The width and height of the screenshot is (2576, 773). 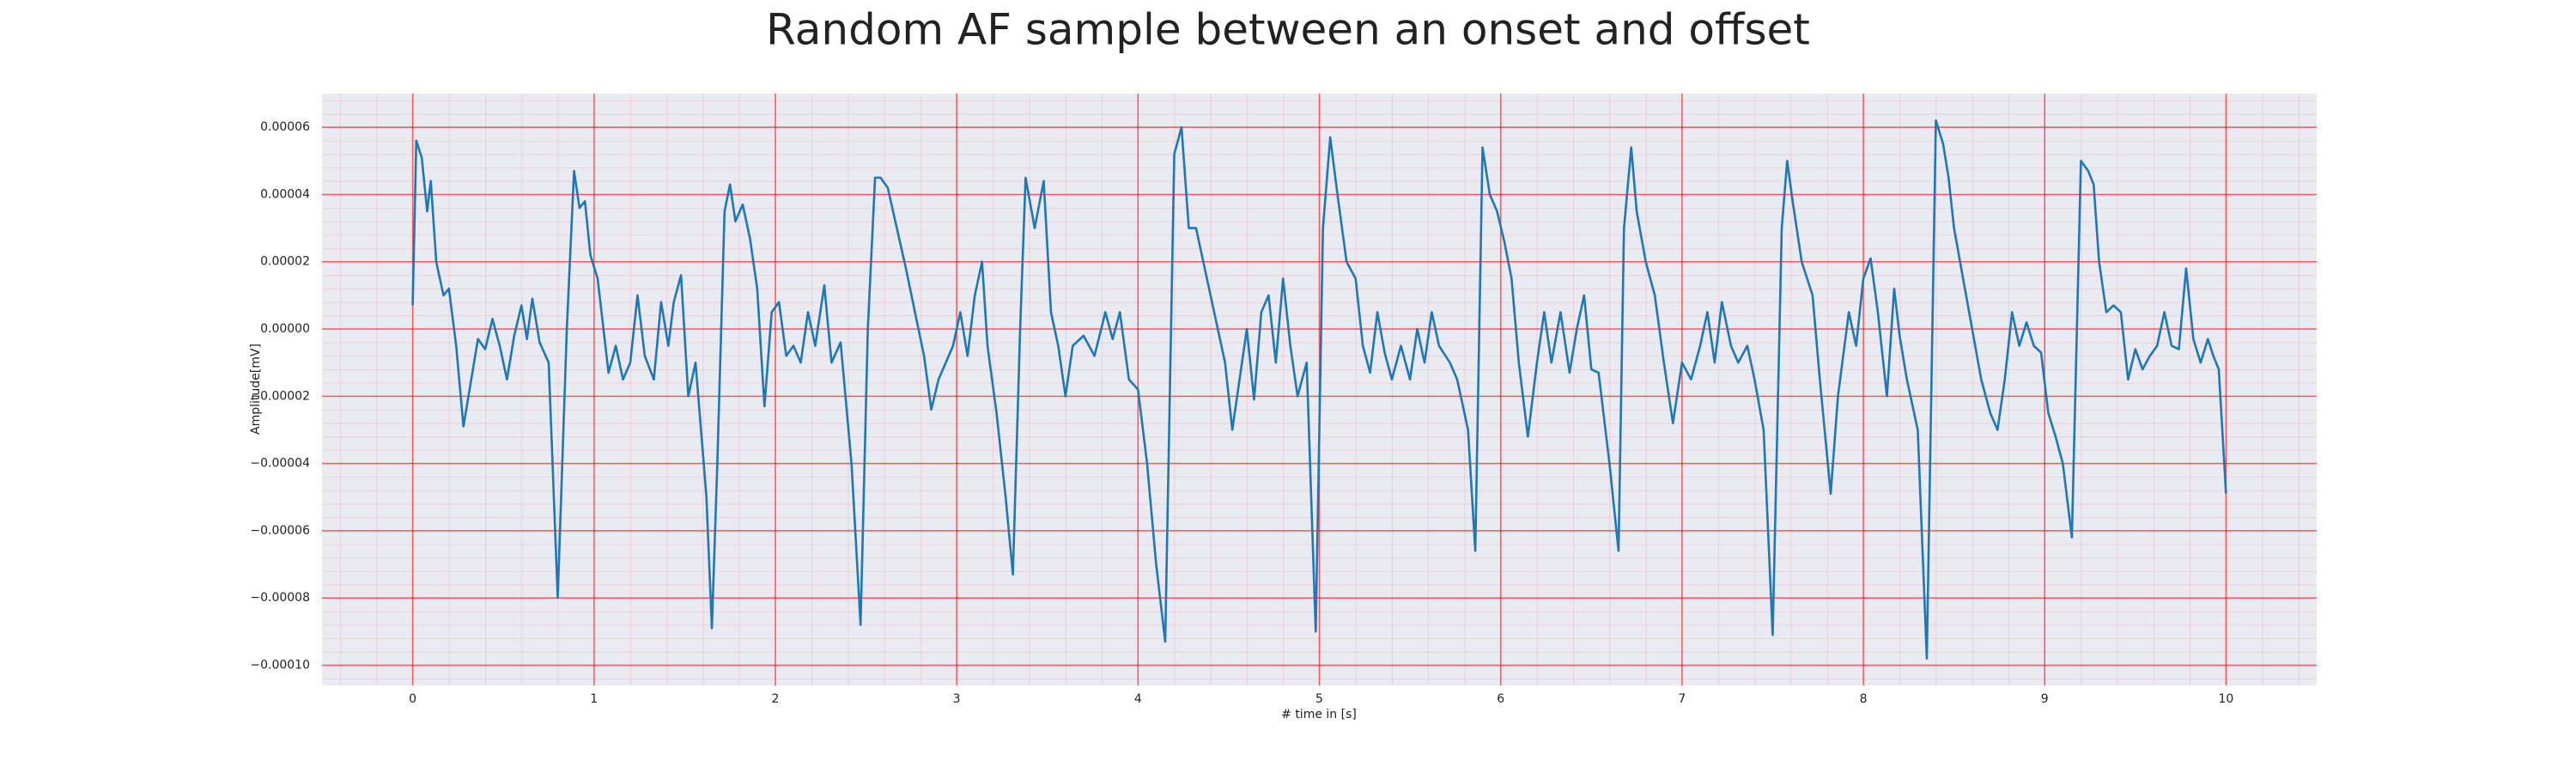 What do you see at coordinates (775, 699) in the screenshot?
I see `x-tick-label: 2` at bounding box center [775, 699].